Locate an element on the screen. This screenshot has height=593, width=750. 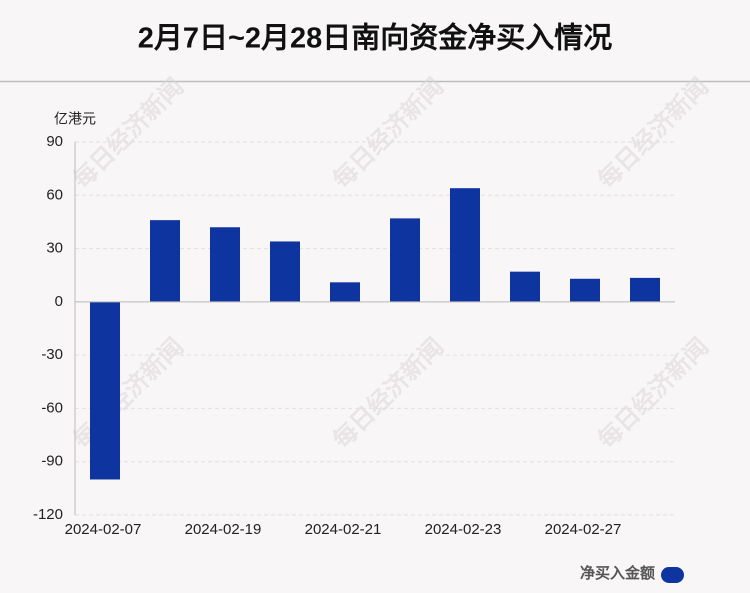
y-tick-label: -60 is located at coordinates (52, 407).